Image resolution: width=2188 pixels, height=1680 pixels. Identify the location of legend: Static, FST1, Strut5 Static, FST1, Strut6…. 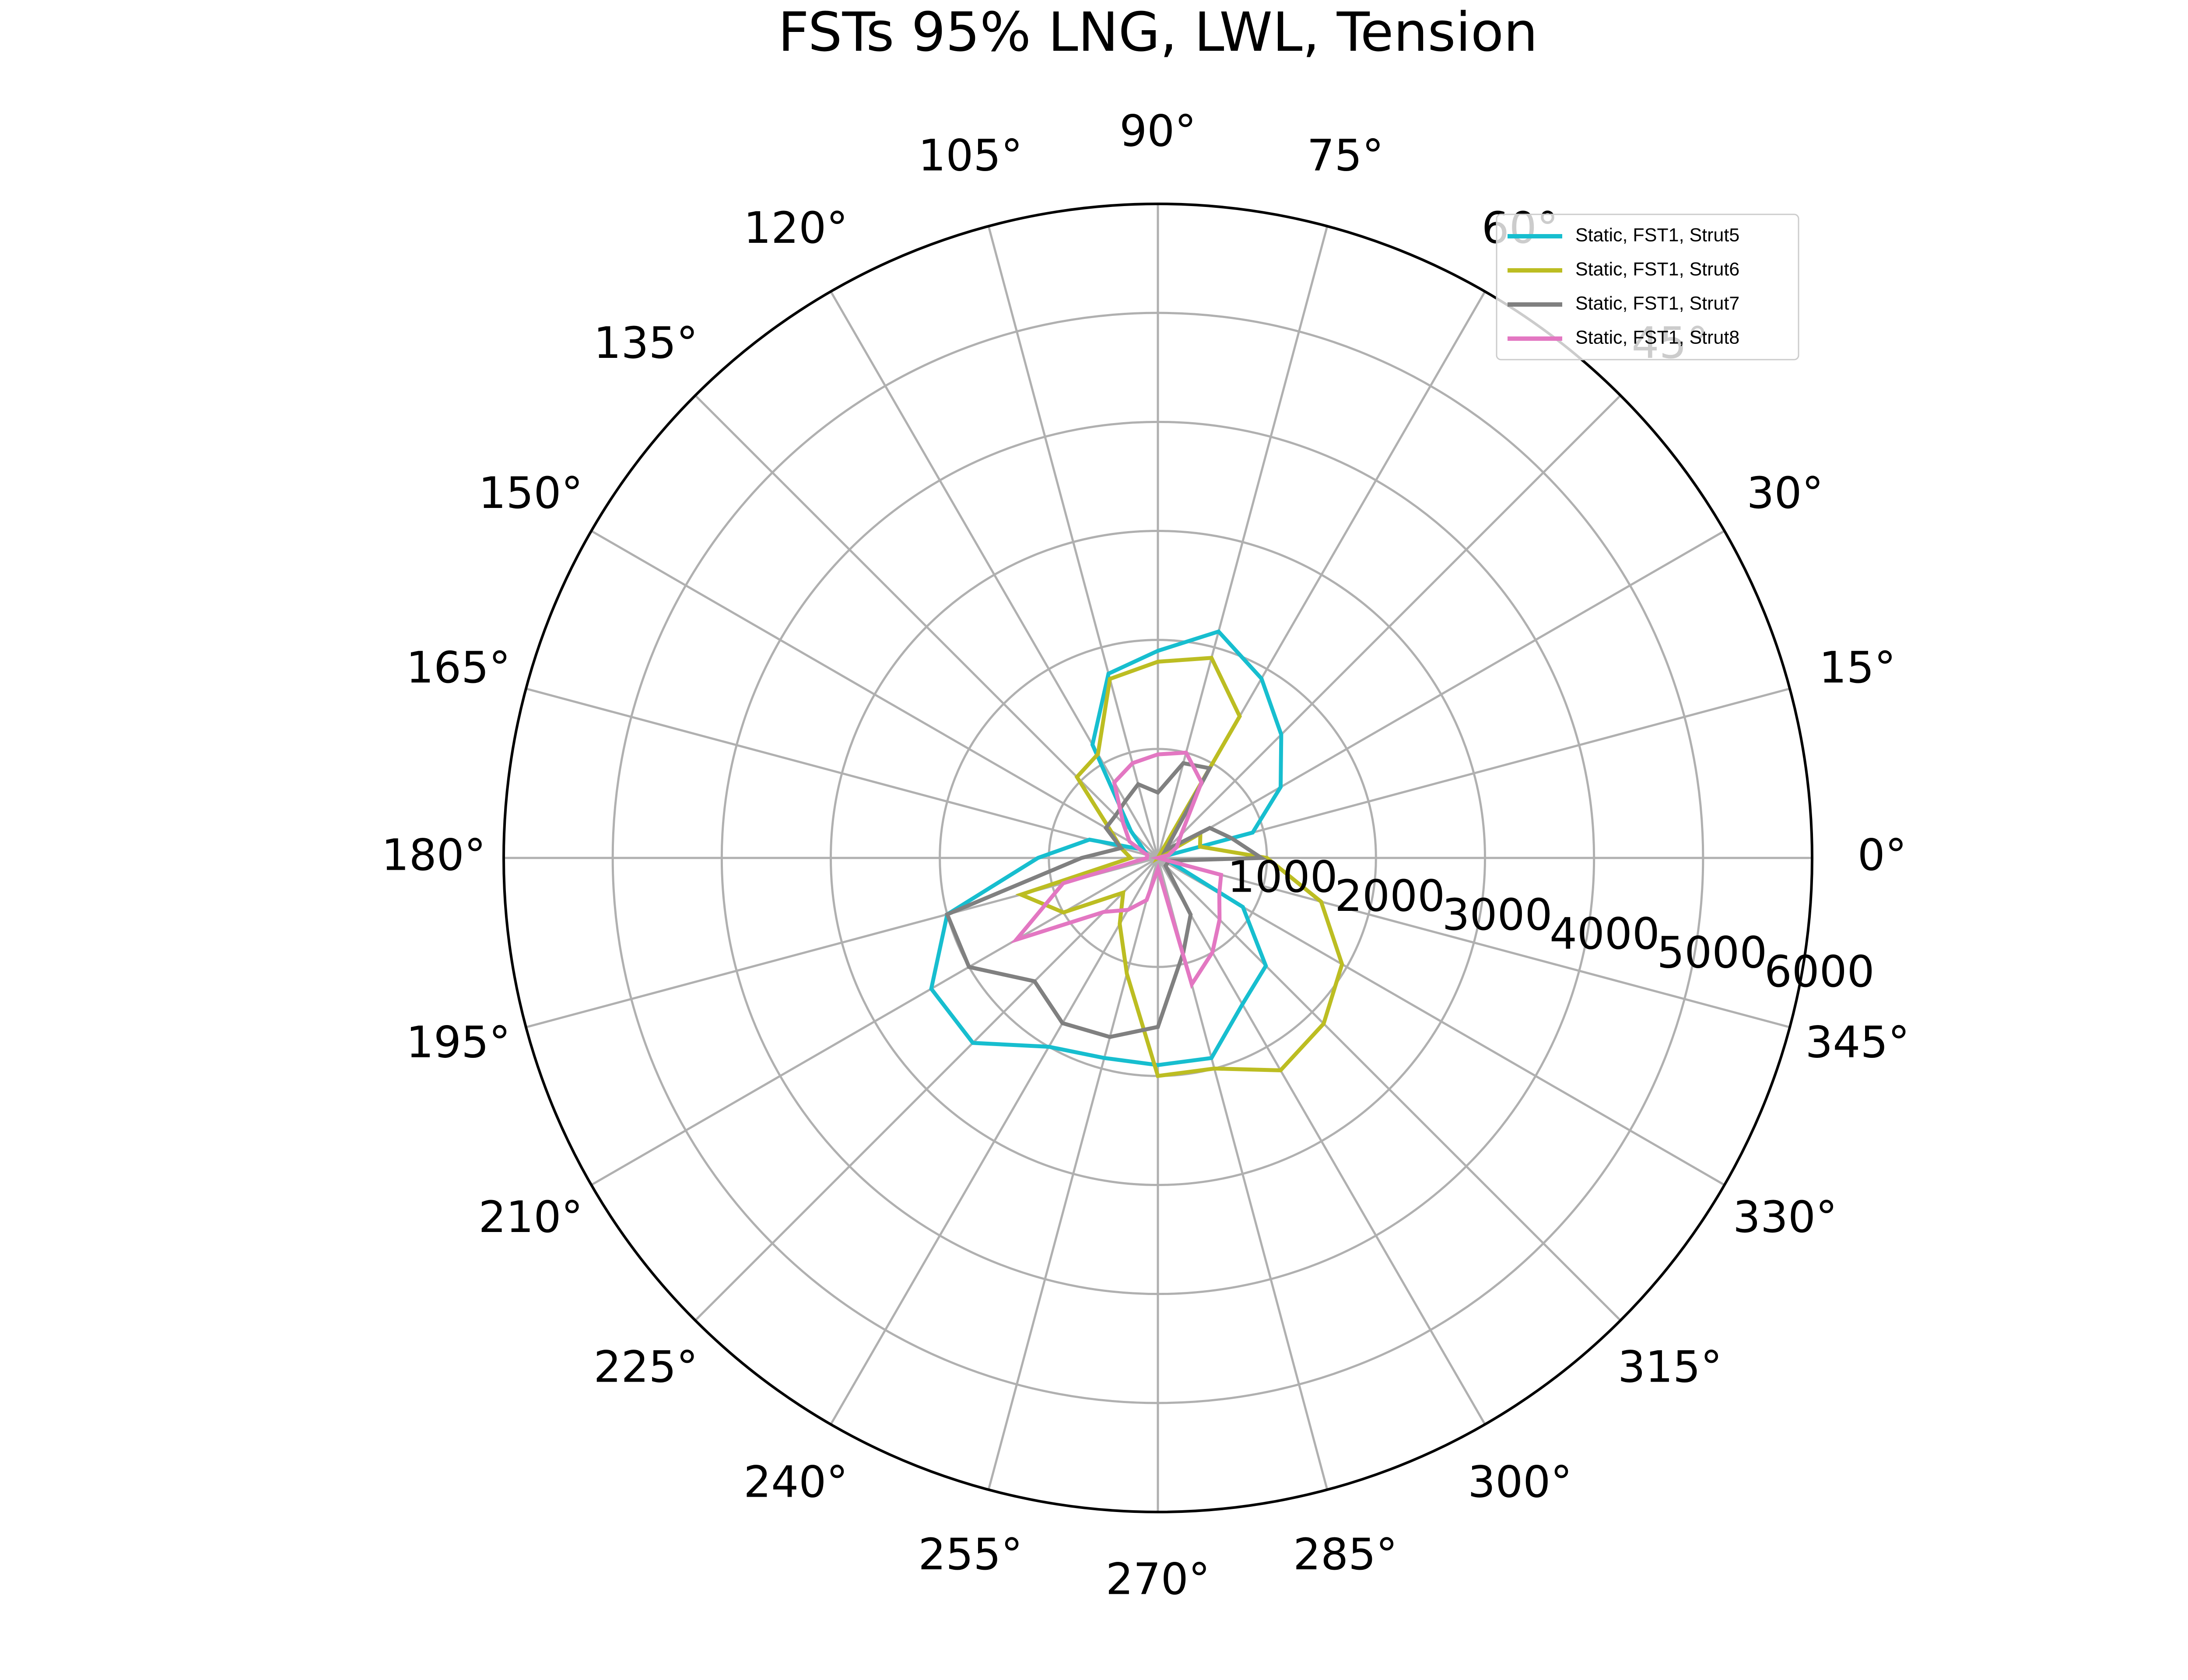
(1647, 287).